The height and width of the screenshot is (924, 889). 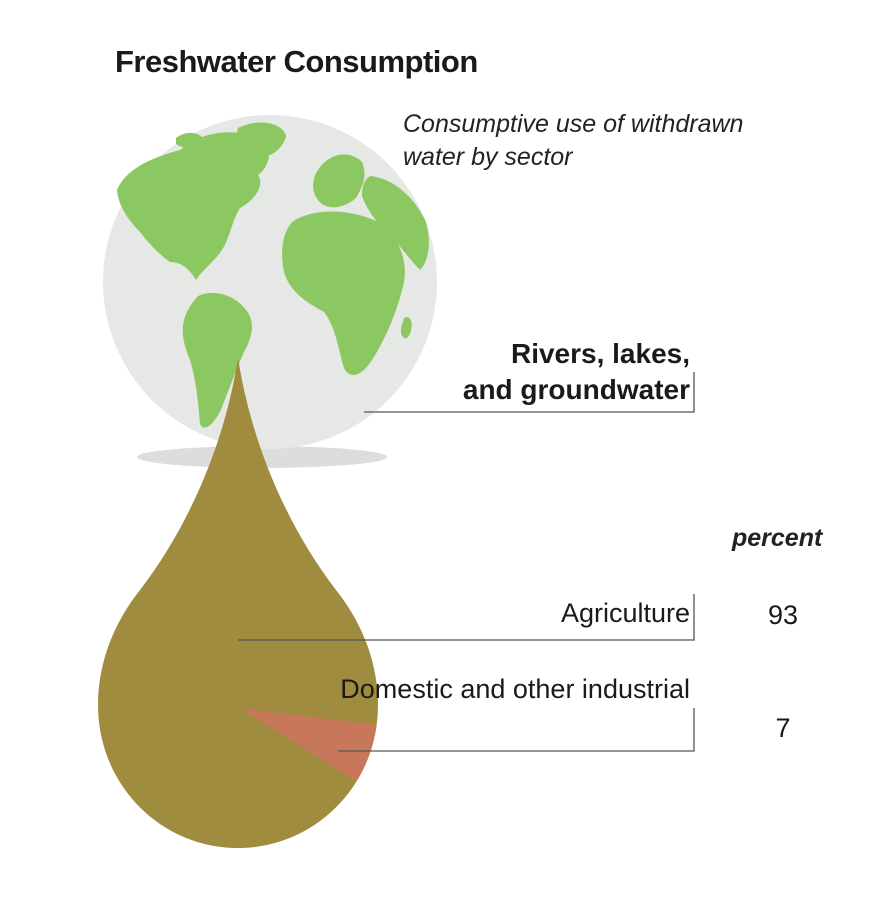 What do you see at coordinates (576, 389) in the screenshot?
I see `source-label-line-2: and groundwater` at bounding box center [576, 389].